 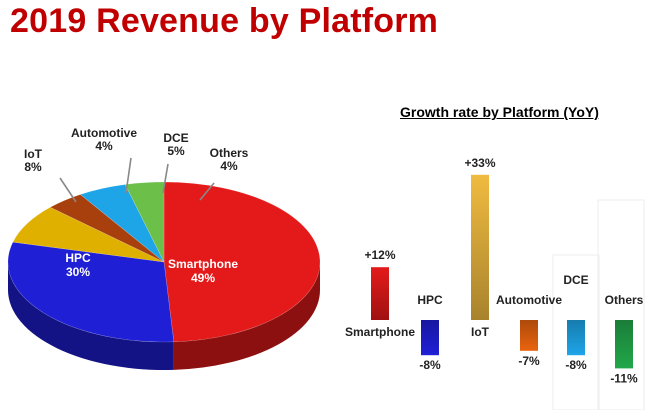 What do you see at coordinates (430, 300) in the screenshot?
I see `bar-category-hpc: HPC` at bounding box center [430, 300].